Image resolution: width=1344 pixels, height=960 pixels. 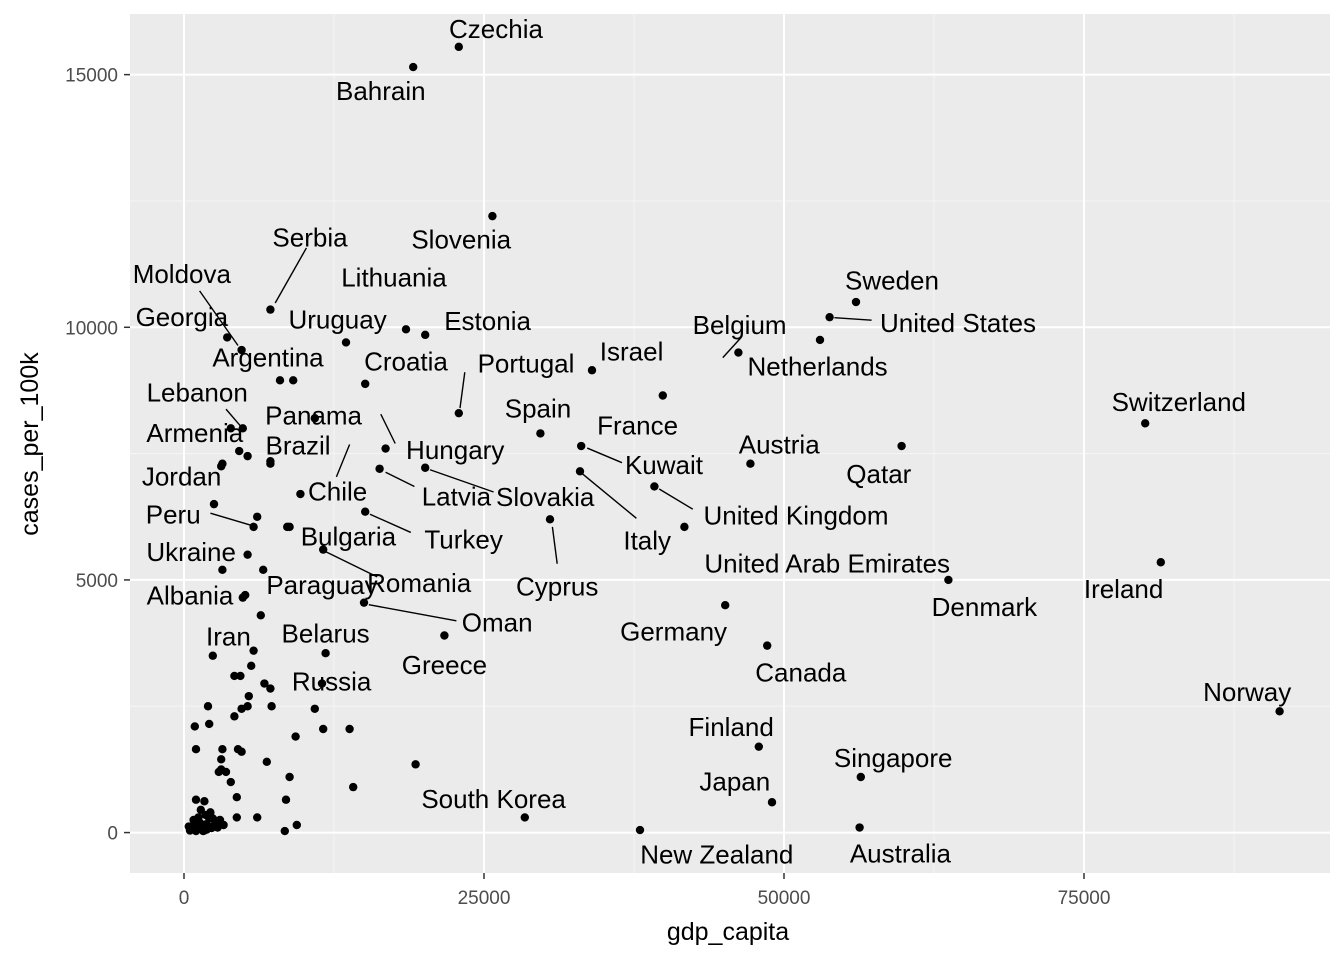 What do you see at coordinates (197, 392) in the screenshot?
I see `point-label: Lebanon` at bounding box center [197, 392].